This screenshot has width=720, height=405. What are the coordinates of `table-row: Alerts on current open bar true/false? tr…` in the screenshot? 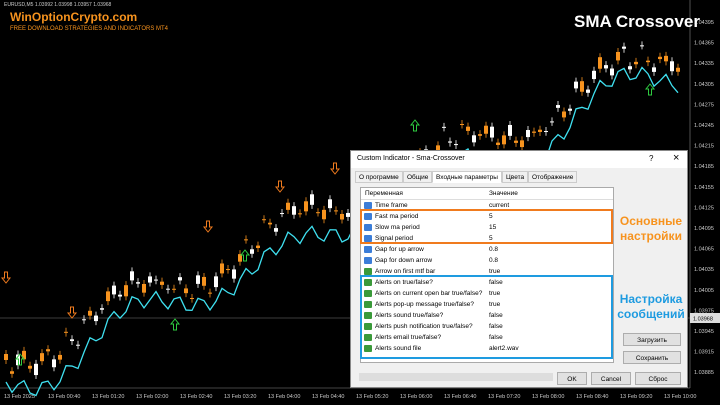 It's located at (487, 293).